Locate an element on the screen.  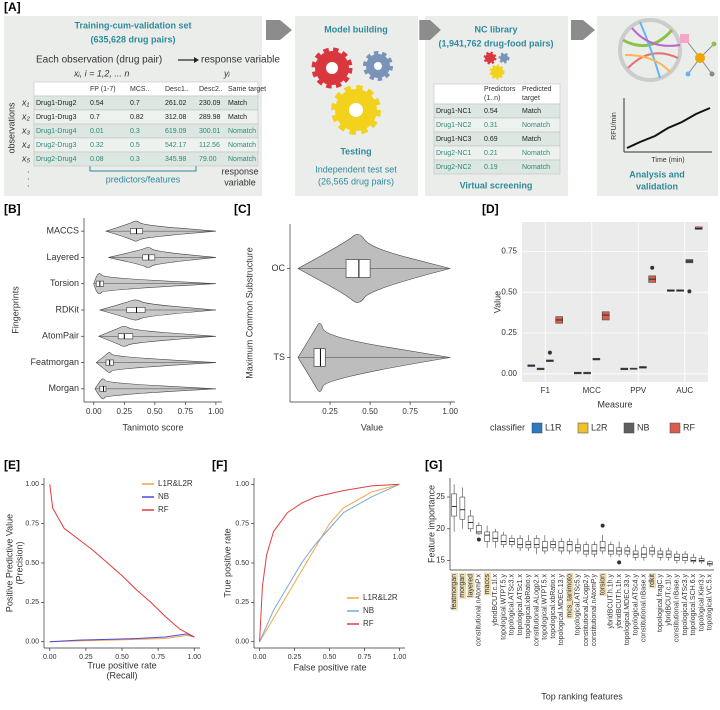
x-tick-label: topological.SCH.6.x is located at coordinates (693, 605).